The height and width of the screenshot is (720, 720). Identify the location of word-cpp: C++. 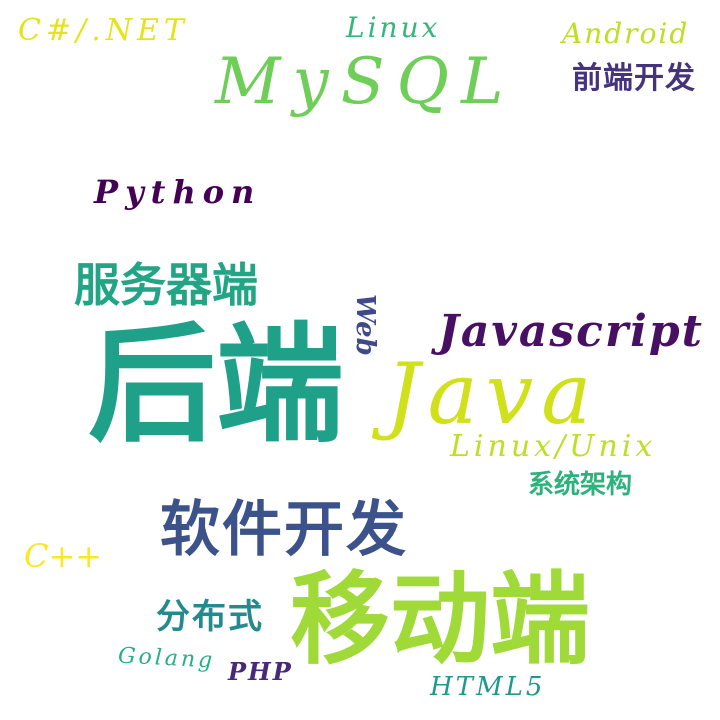
(63, 556).